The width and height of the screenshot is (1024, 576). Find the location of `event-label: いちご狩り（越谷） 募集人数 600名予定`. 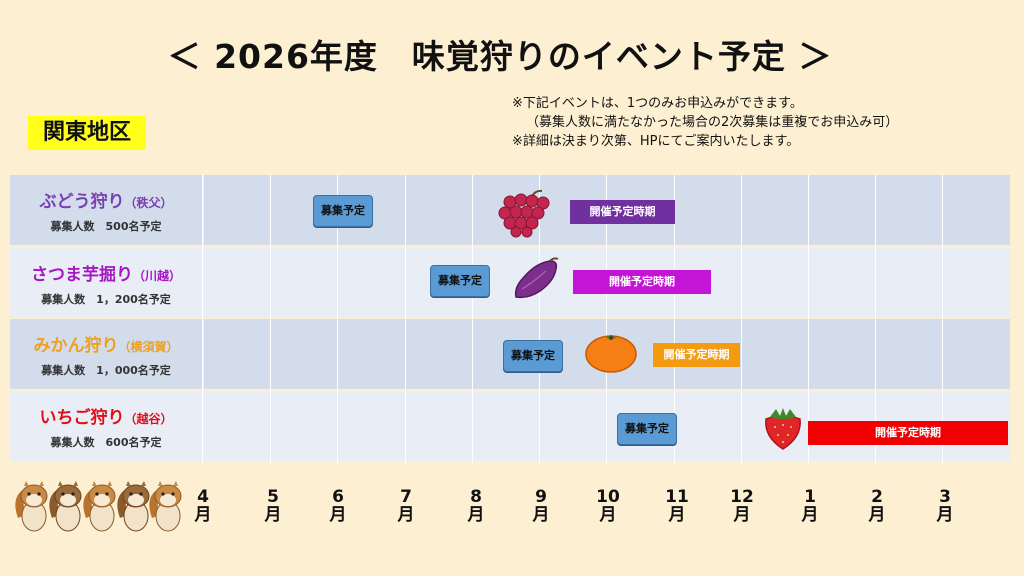

event-label: いちご狩り（越谷） 募集人数 600名予定 is located at coordinates (106, 426).